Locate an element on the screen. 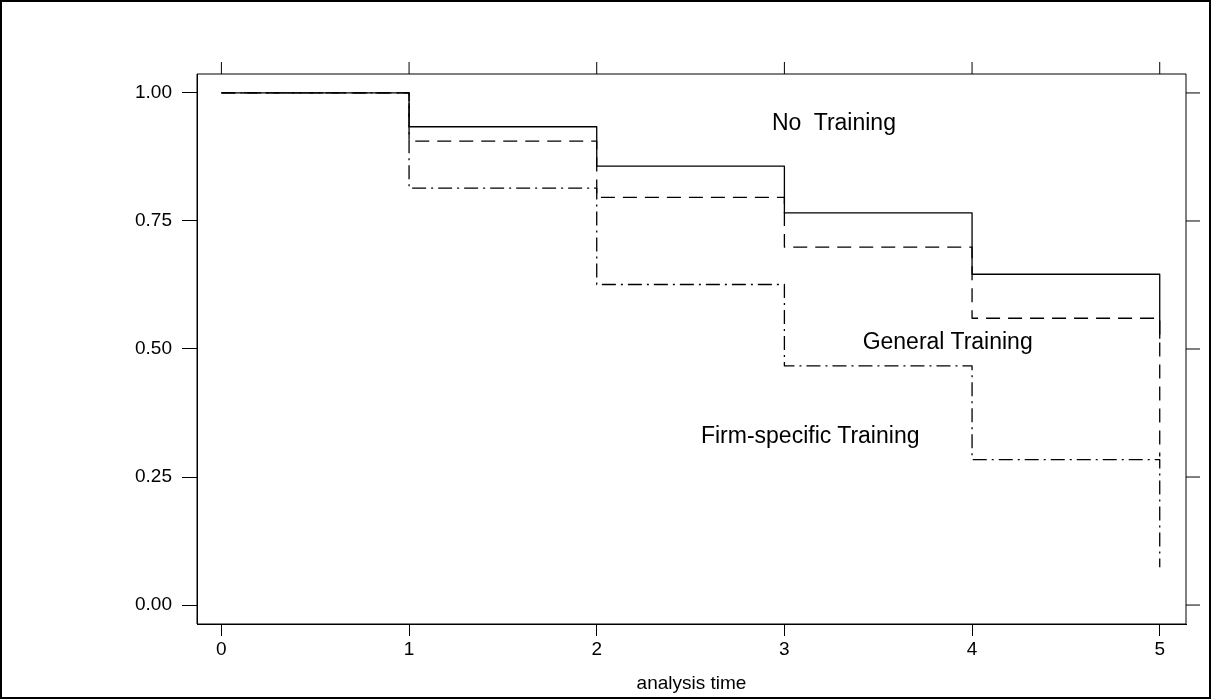  x-axis-title: analysis time is located at coordinates (691, 682).